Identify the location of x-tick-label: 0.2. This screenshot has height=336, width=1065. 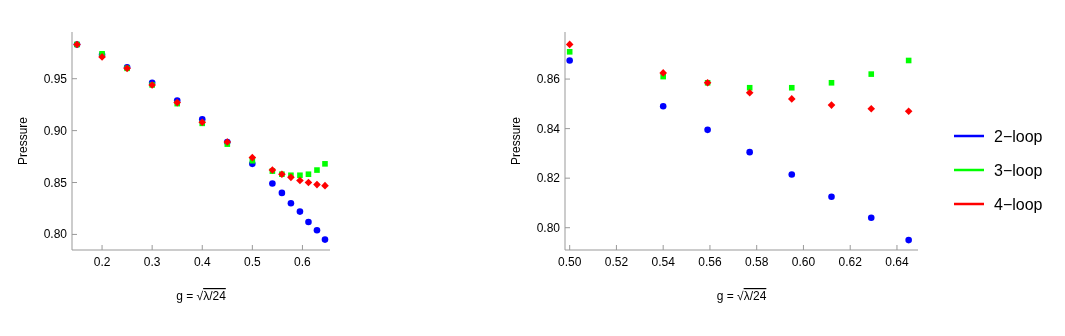
(102, 262).